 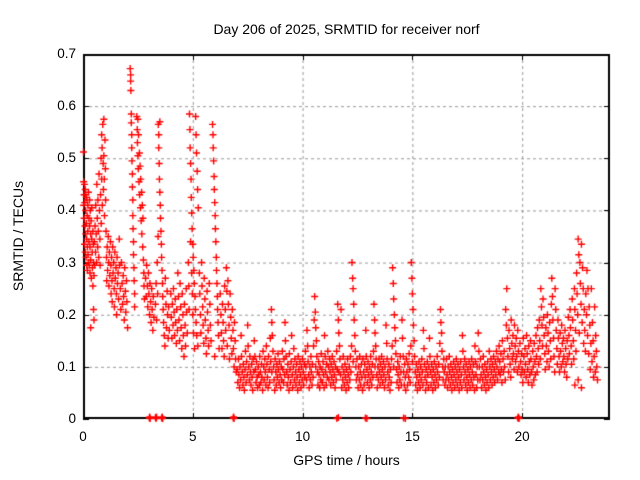 What do you see at coordinates (83, 436) in the screenshot?
I see `x-tick-label: 0` at bounding box center [83, 436].